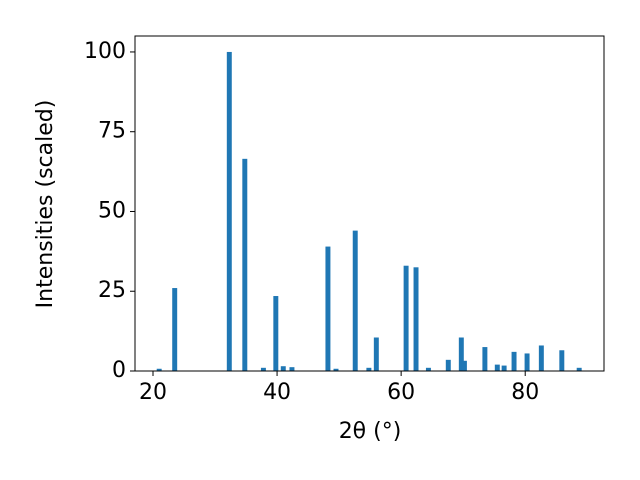  Describe the element at coordinates (45, 204) in the screenshot. I see `y-axis-label: Intensities (scaled)` at that location.